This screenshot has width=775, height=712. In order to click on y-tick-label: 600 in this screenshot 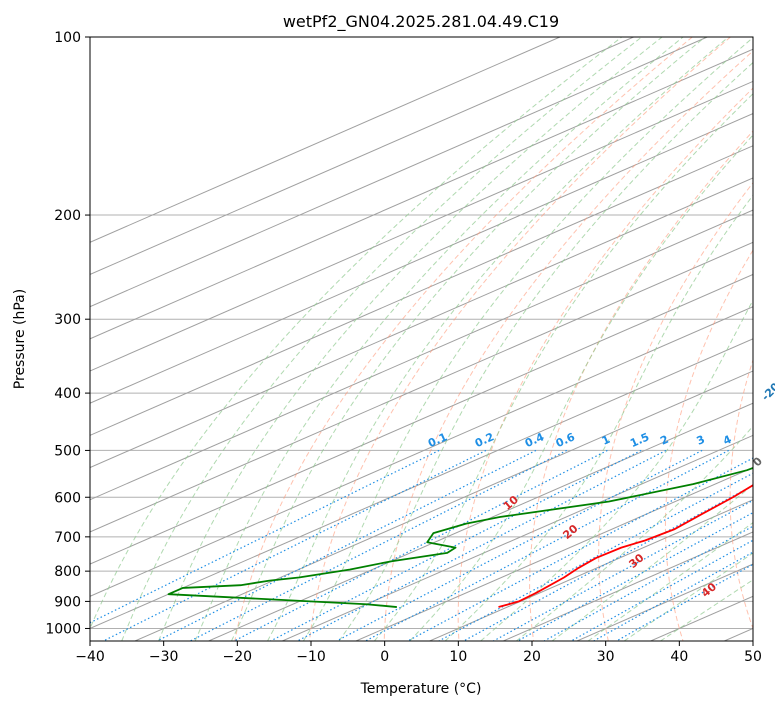, I will do `click(67, 498)`.